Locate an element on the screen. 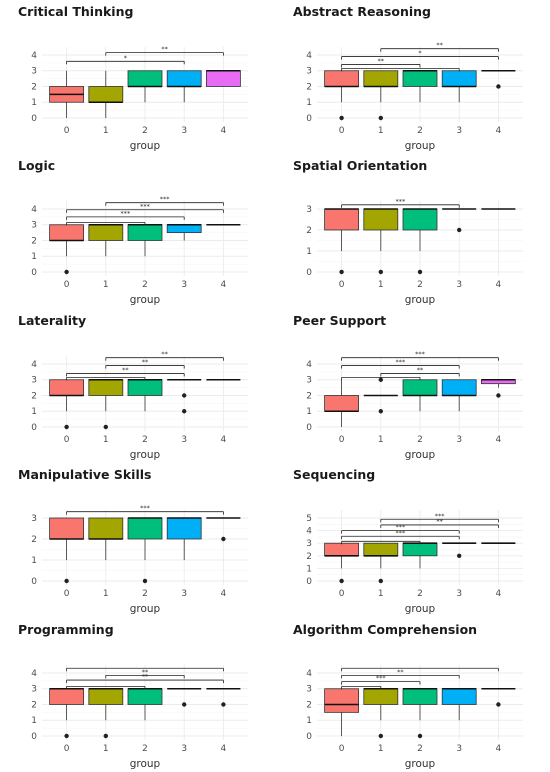 The image size is (550, 772). chart-panel: Programming 0 1 2 3 4 0 1 2 3 4 group ** ** is located at coordinates (137, 695).